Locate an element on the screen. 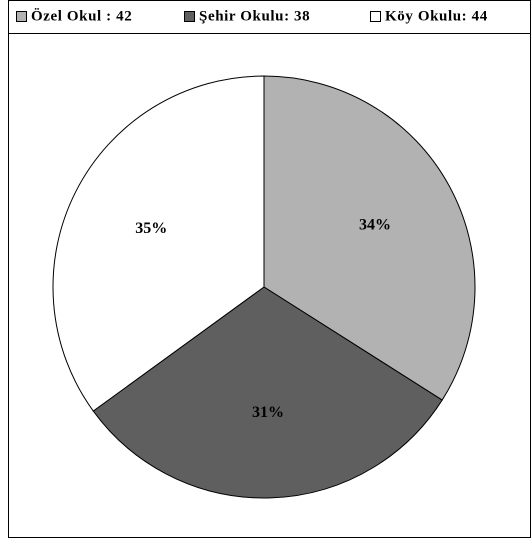  legend-label: Şehir Okulu: 38 is located at coordinates (254, 16).